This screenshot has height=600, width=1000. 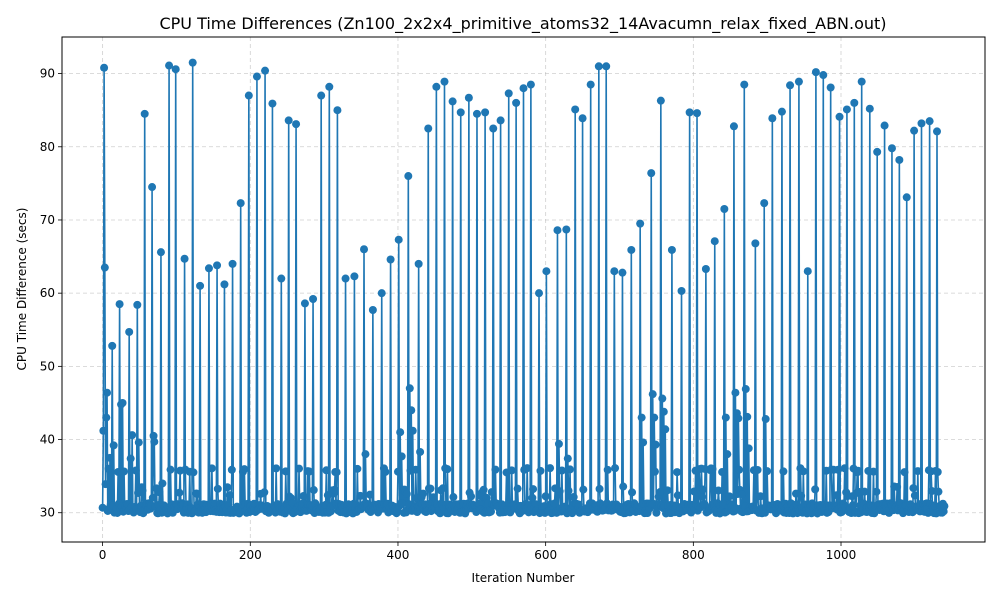 What do you see at coordinates (841, 555) in the screenshot?
I see `x-tick-label: 1000` at bounding box center [841, 555].